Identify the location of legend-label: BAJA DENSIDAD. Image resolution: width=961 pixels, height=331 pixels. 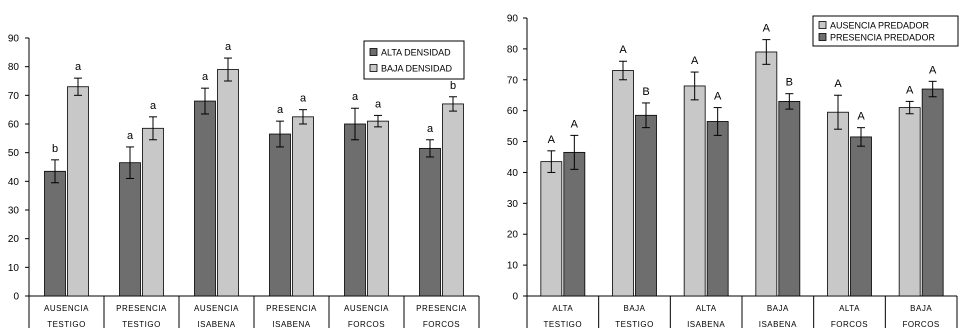
(417, 69).